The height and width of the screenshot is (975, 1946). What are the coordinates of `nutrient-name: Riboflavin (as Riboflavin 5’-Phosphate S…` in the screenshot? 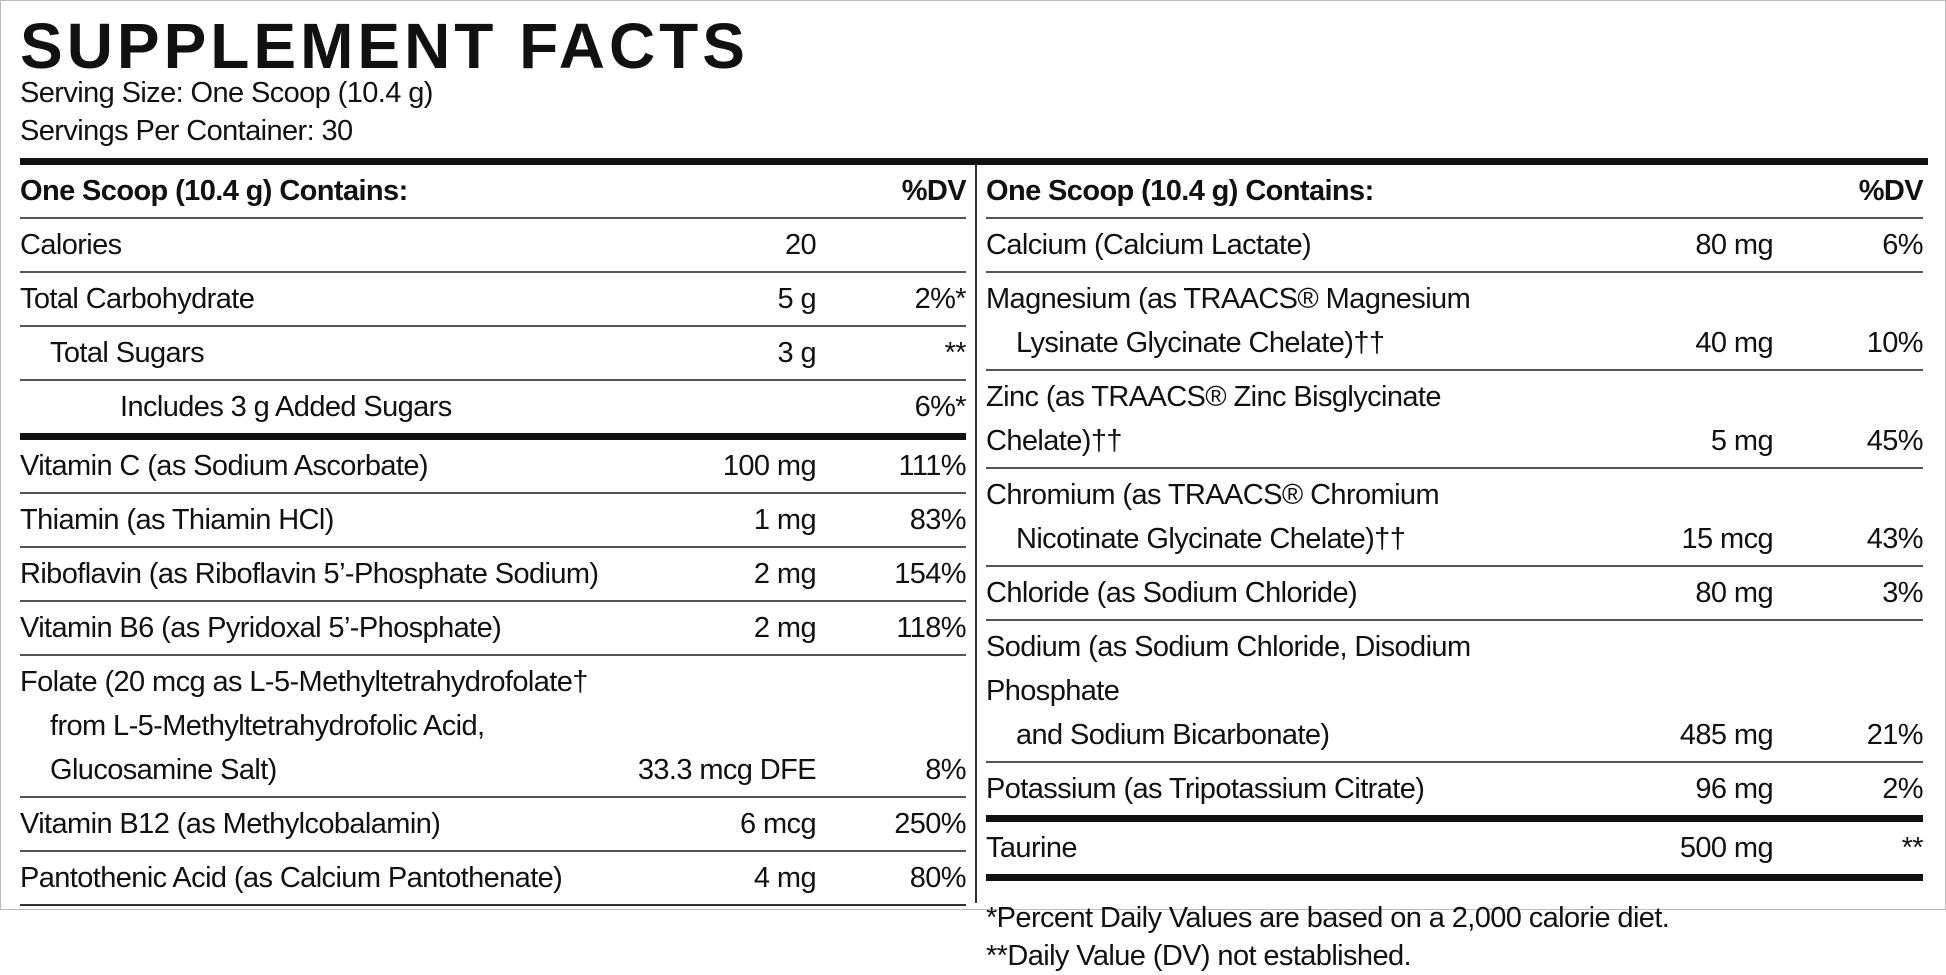 It's located at (318, 574).